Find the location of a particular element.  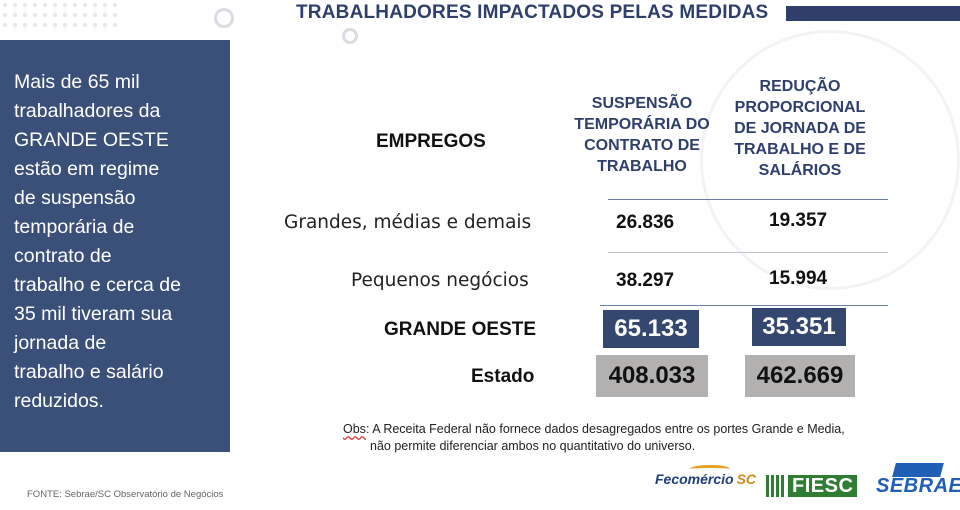

summary-line: trabalho e salário is located at coordinates (89, 372).